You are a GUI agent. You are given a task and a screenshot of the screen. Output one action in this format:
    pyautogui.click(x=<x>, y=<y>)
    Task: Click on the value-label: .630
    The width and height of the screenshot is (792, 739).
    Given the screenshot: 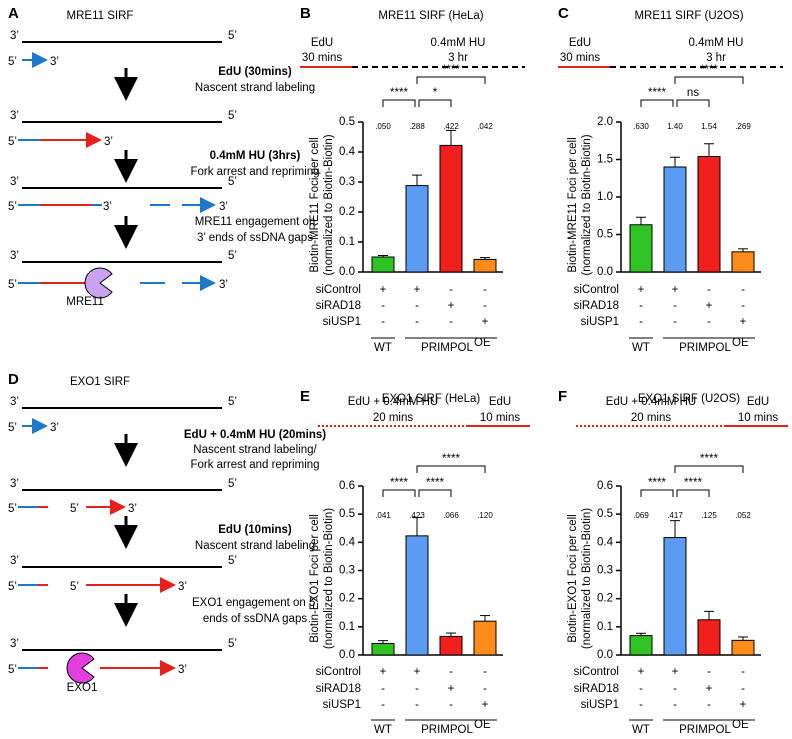 What is the action you would take?
    pyautogui.click(x=641, y=126)
    